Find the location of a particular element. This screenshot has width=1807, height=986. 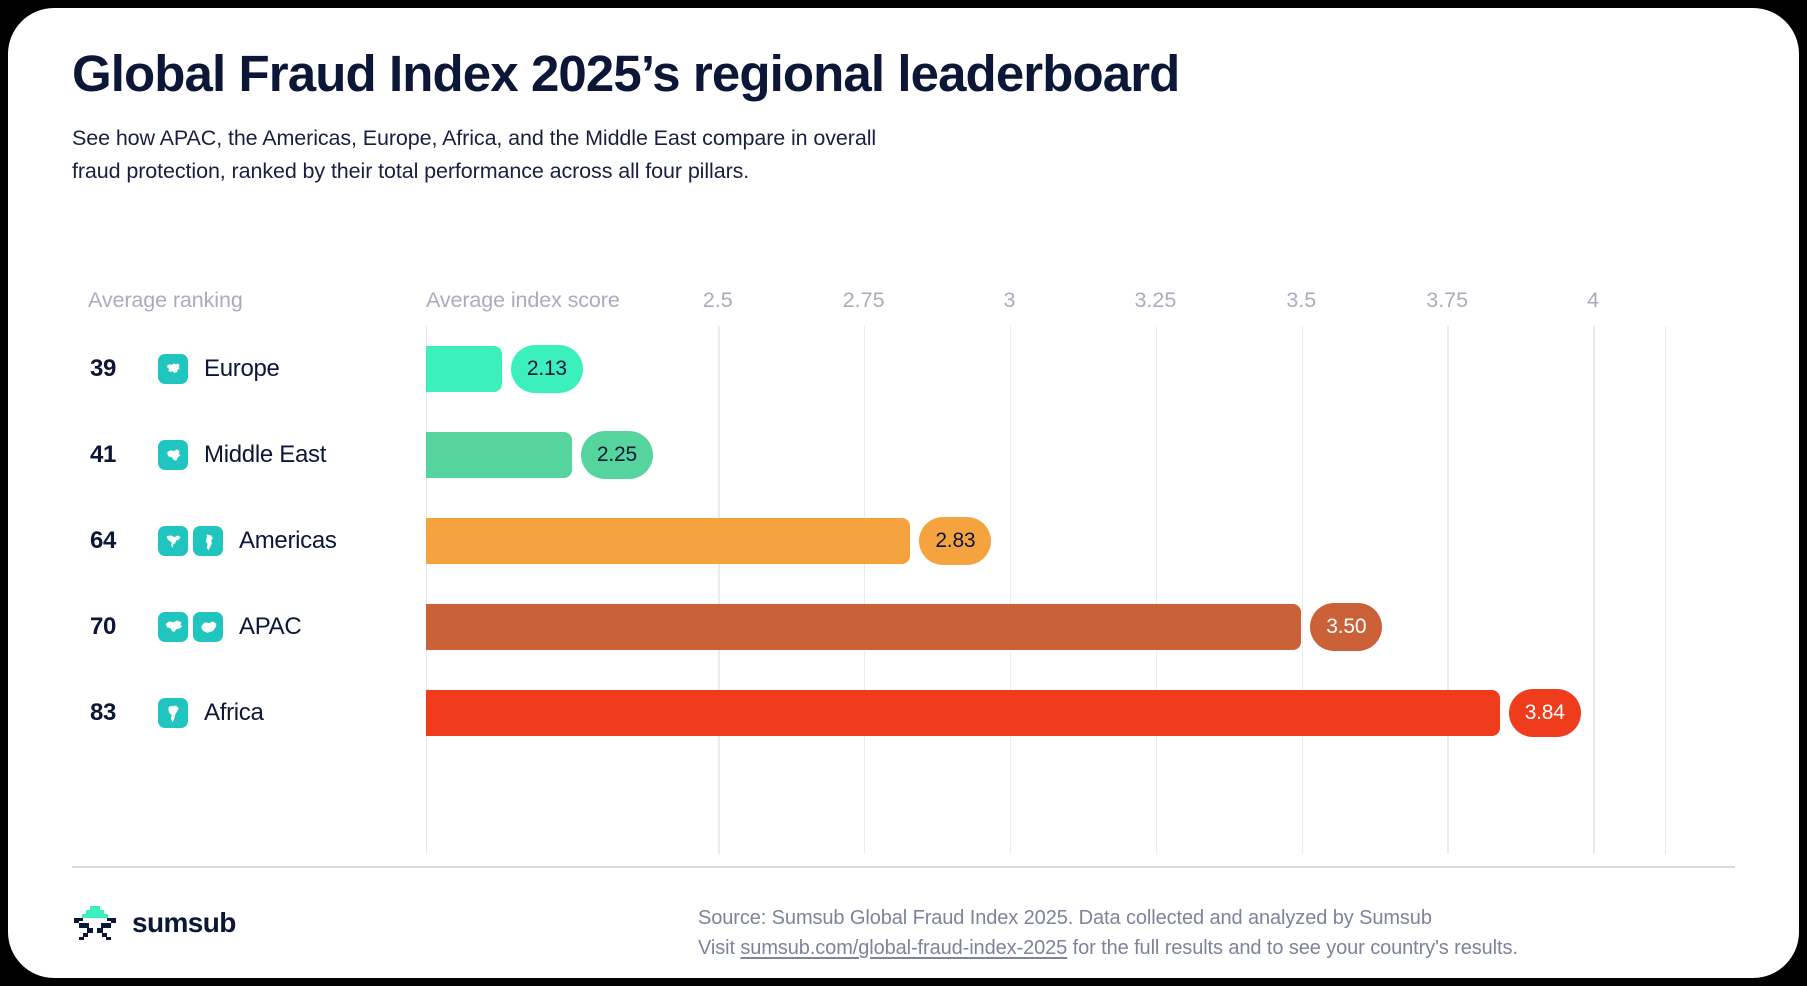

x-tick-label: 3.75 is located at coordinates (1447, 300).